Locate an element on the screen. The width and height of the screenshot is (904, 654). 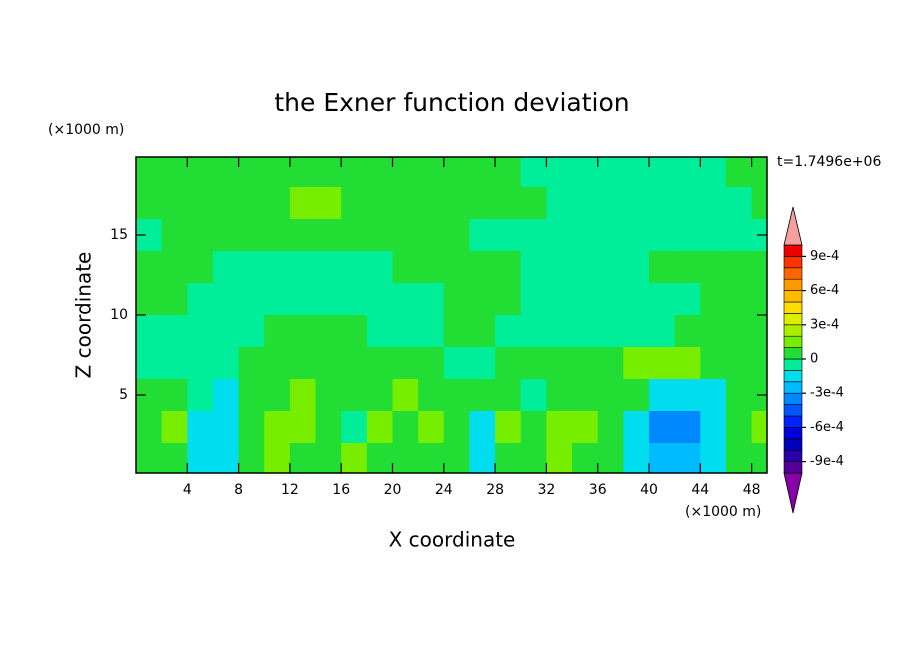
x-tick-label: 32 is located at coordinates (546, 490).